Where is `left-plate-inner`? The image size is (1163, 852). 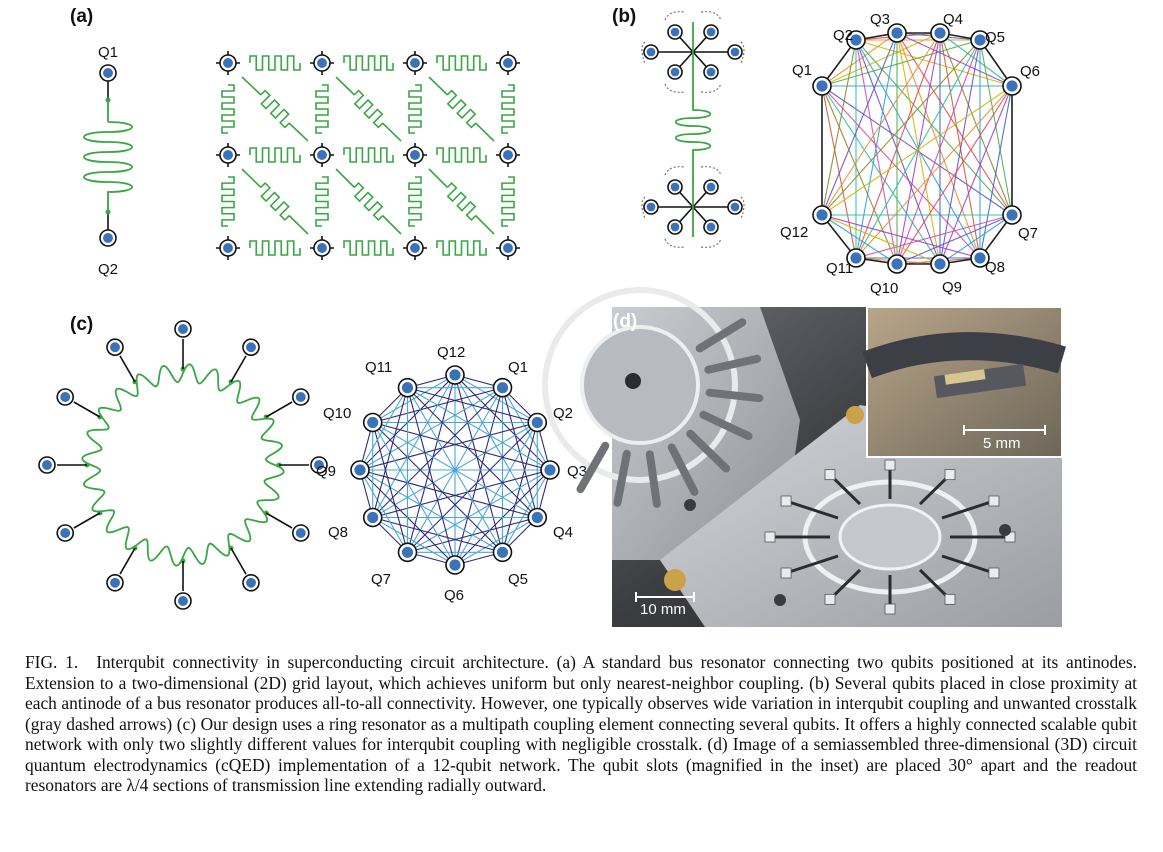 left-plate-inner is located at coordinates (640, 385).